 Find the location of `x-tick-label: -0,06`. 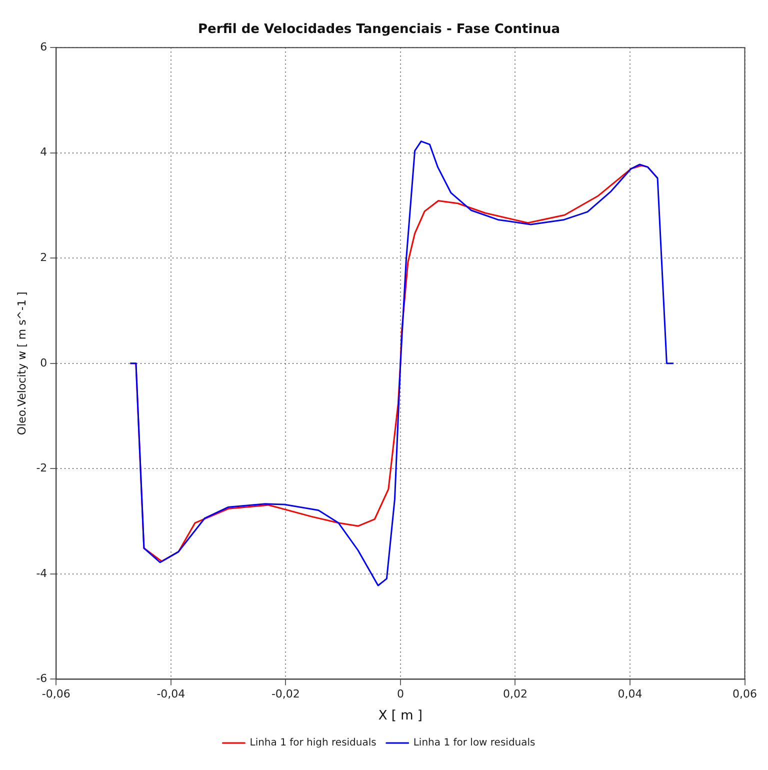

x-tick-label: -0,06 is located at coordinates (56, 694).